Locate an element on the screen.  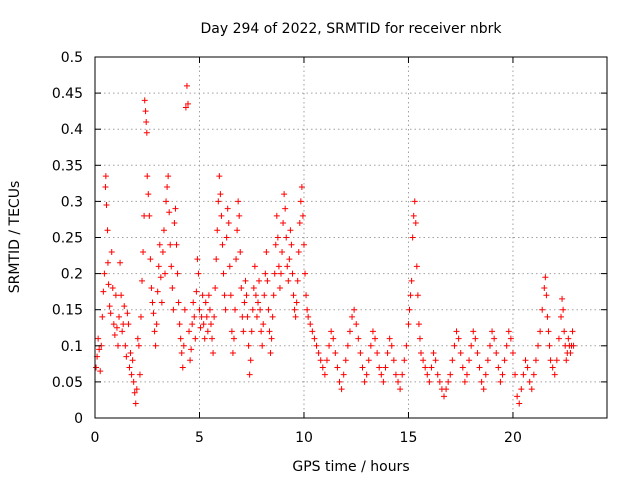
x-axis-label: GPS time / hours is located at coordinates (350, 467).